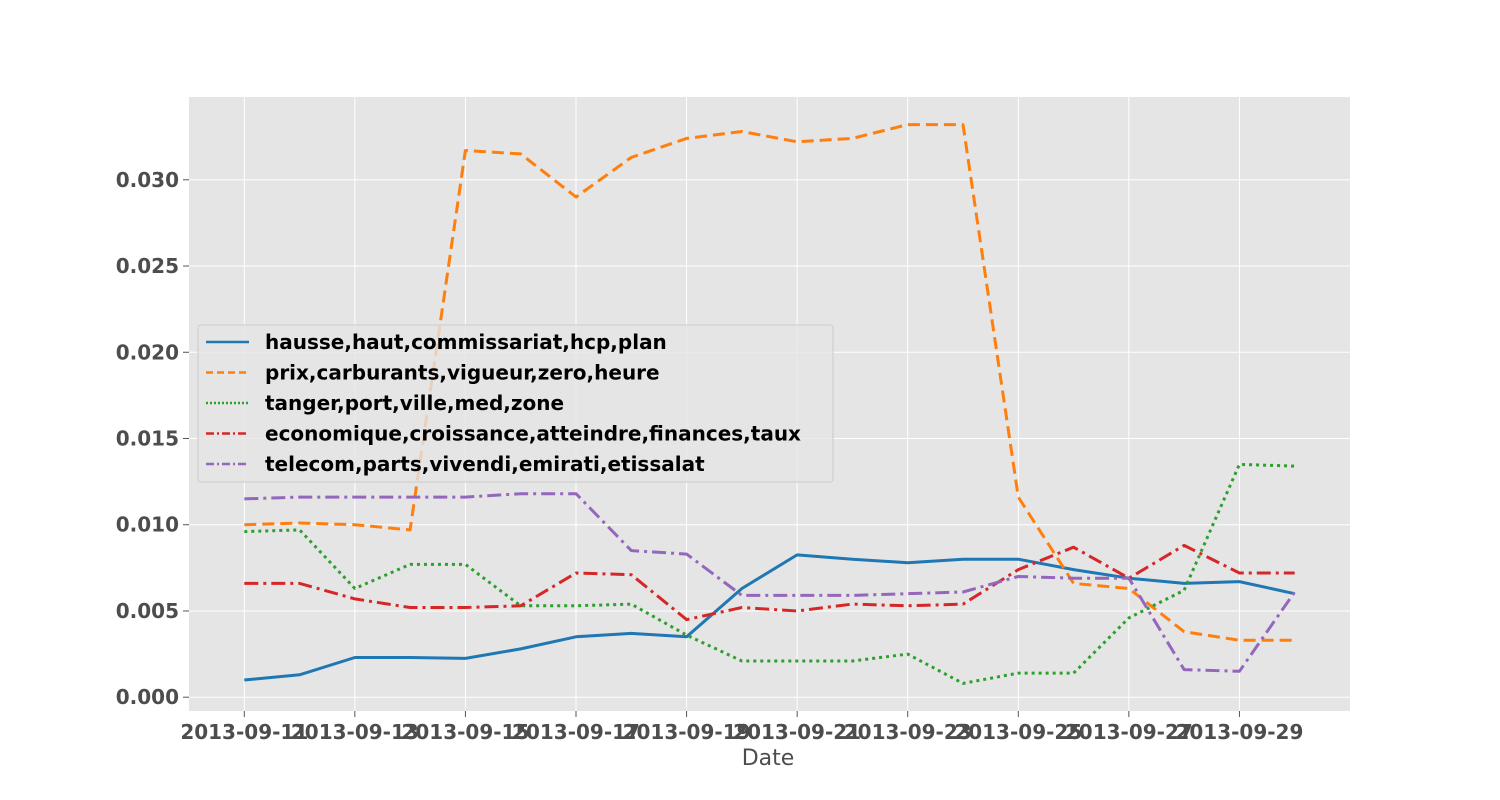 The height and width of the screenshot is (800, 1500). Describe the element at coordinates (244, 732) in the screenshot. I see `x-tick-label: 2013-09-11` at that location.